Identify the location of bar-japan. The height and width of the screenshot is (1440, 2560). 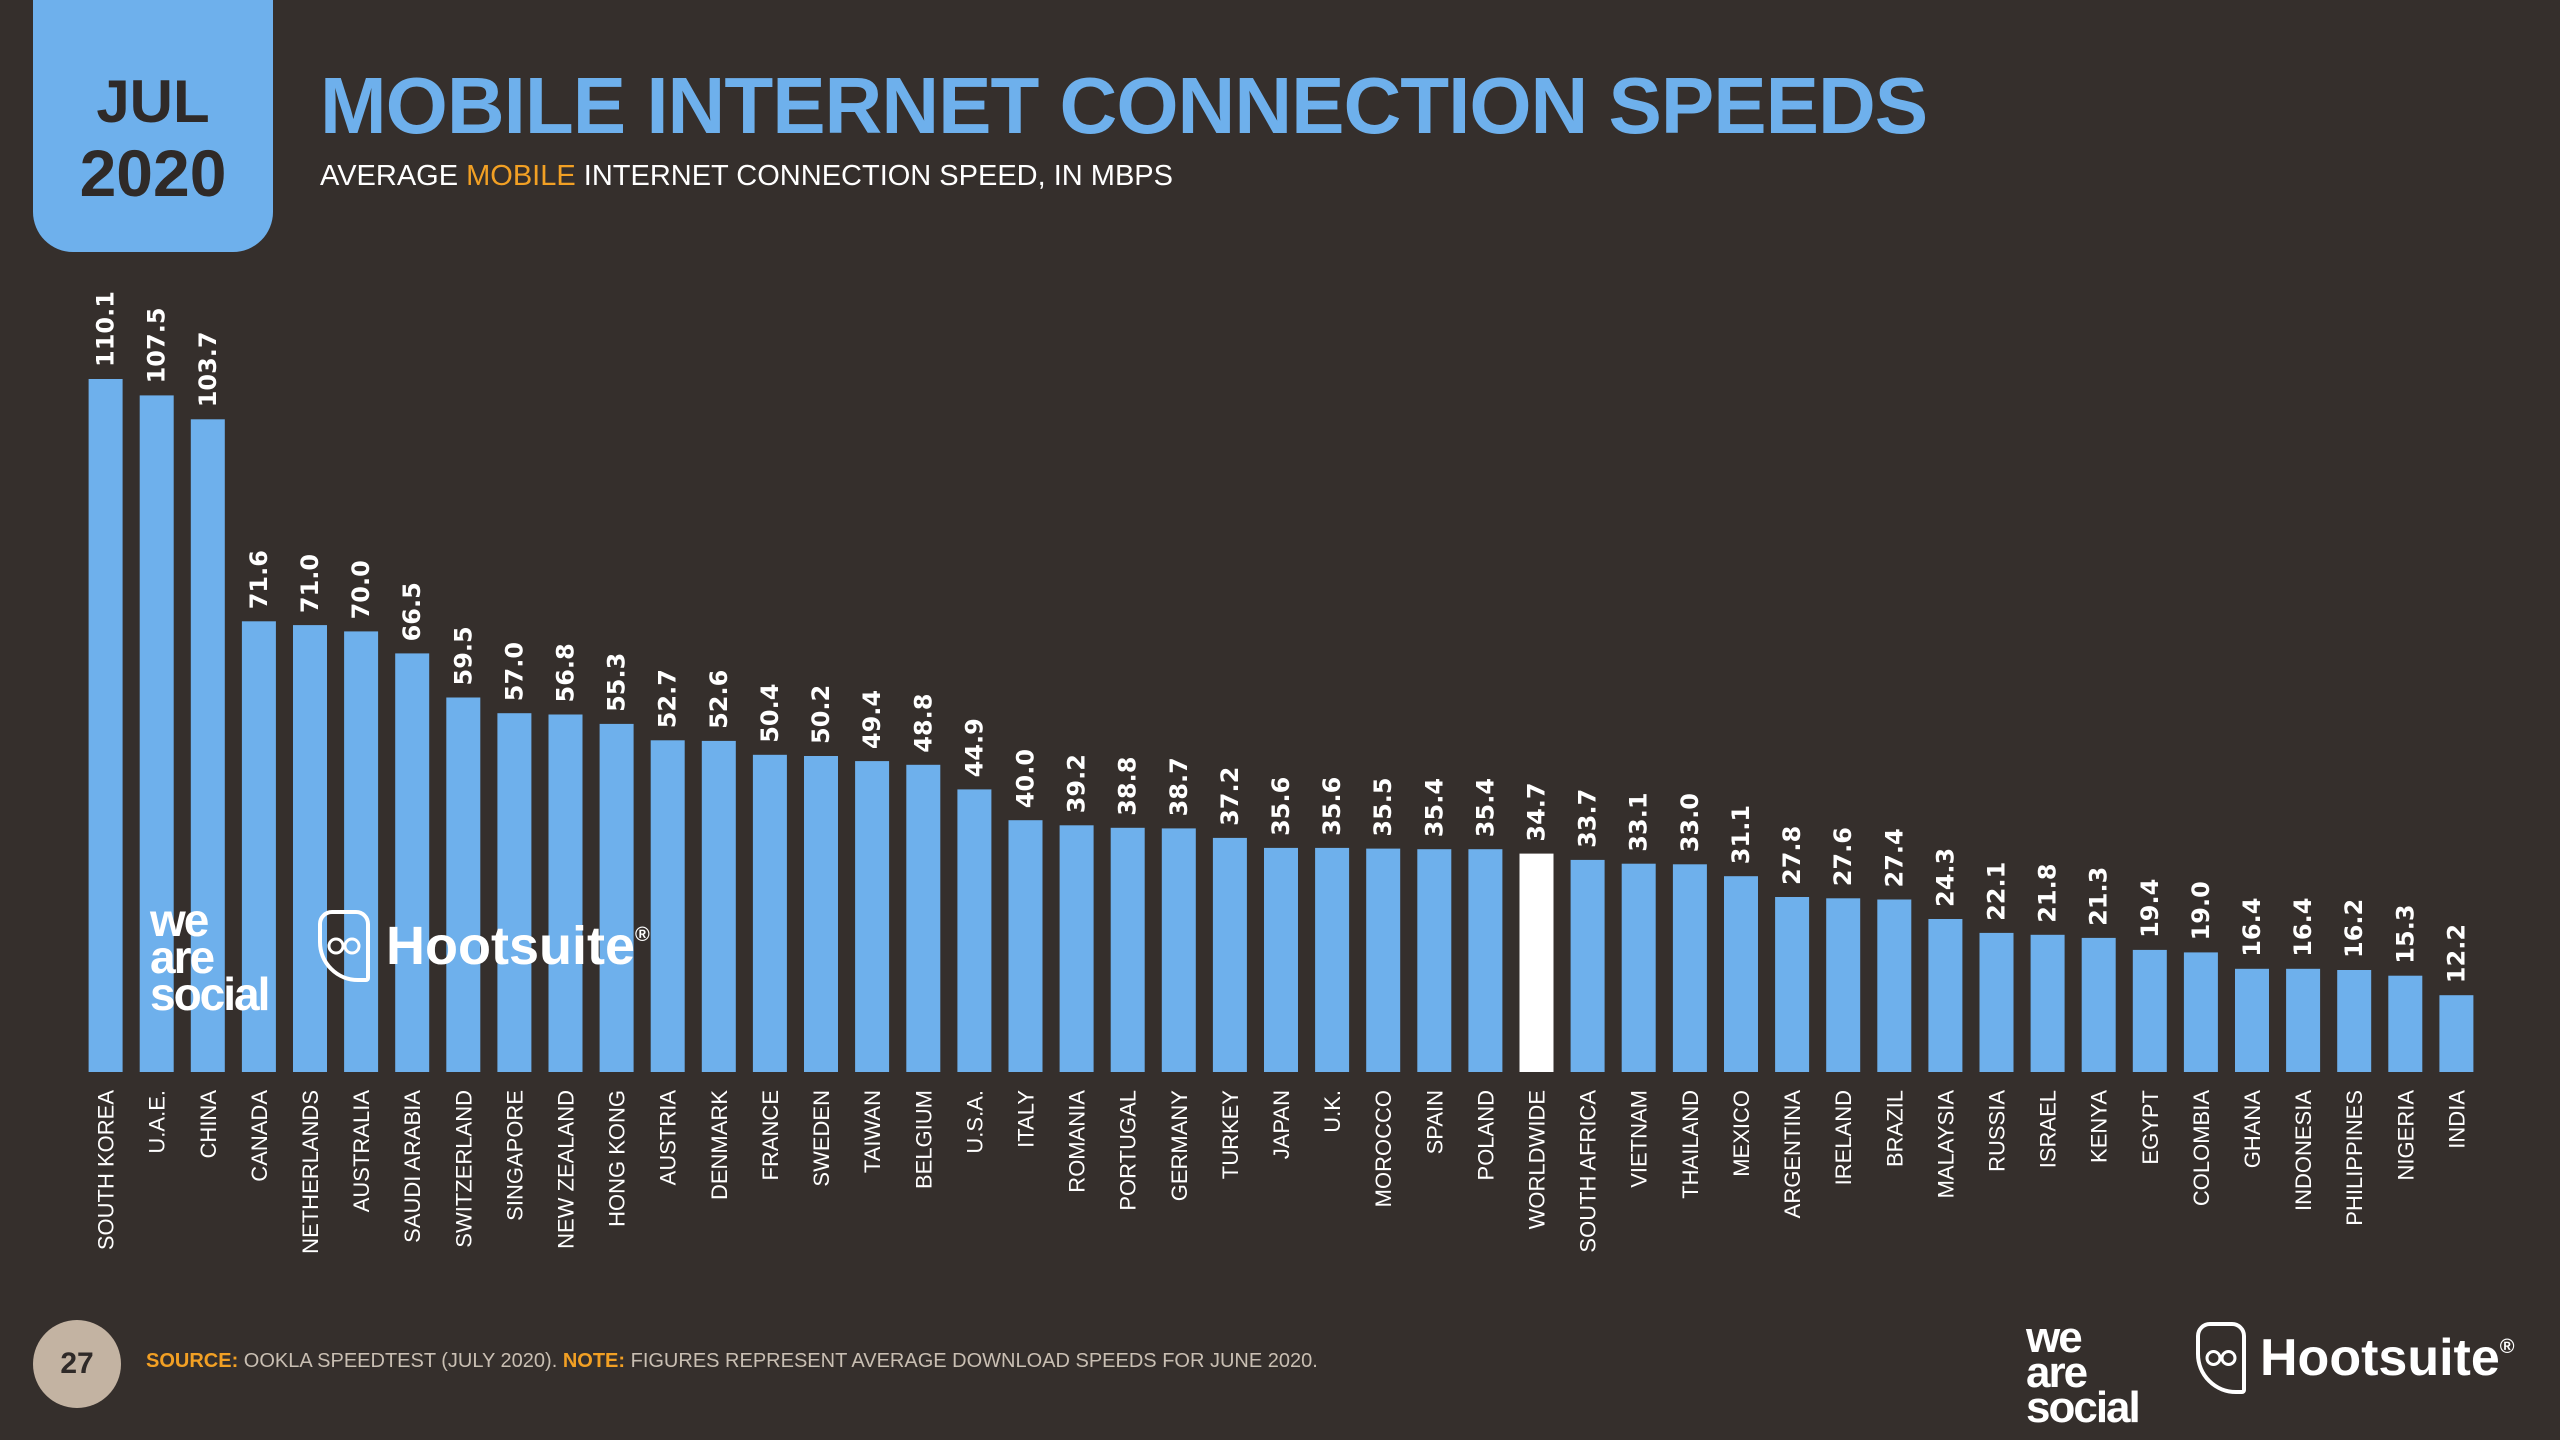
(1281, 959).